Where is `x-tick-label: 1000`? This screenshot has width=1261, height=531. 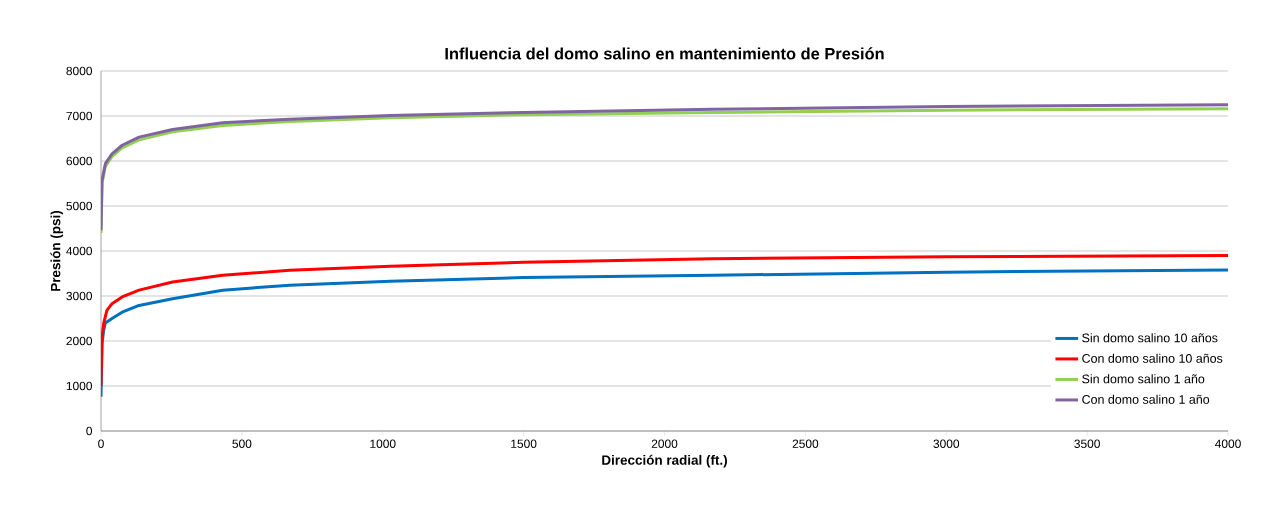 x-tick-label: 1000 is located at coordinates (383, 443).